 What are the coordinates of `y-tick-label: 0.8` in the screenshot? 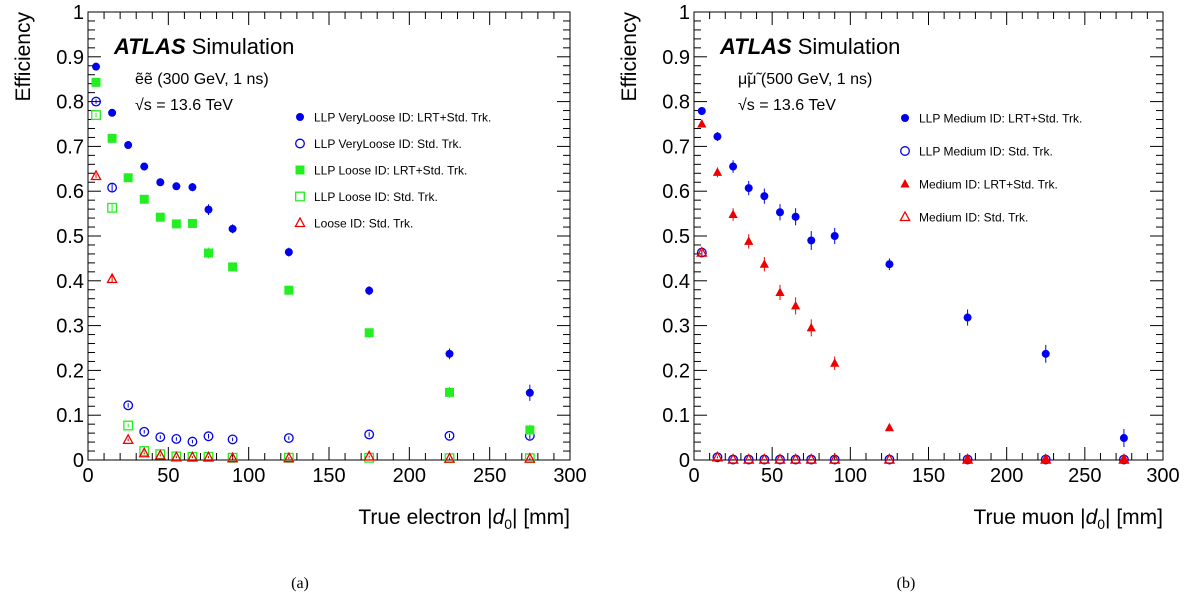 It's located at (676, 103).